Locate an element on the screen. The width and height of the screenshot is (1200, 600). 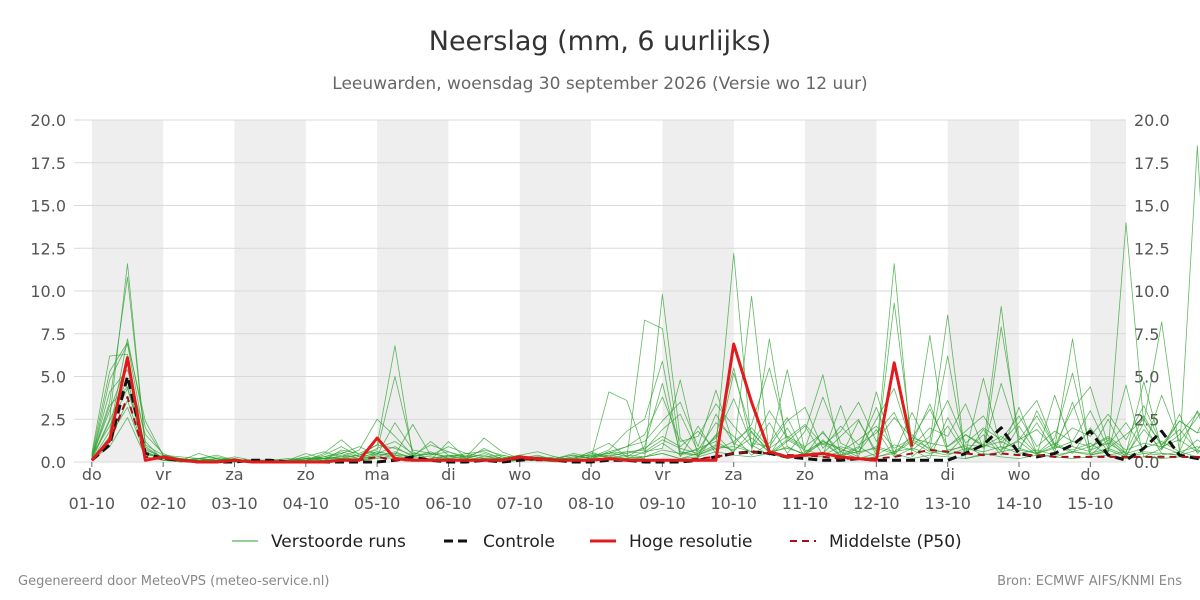
x-tick-date-11: 12-10 is located at coordinates (876, 503).